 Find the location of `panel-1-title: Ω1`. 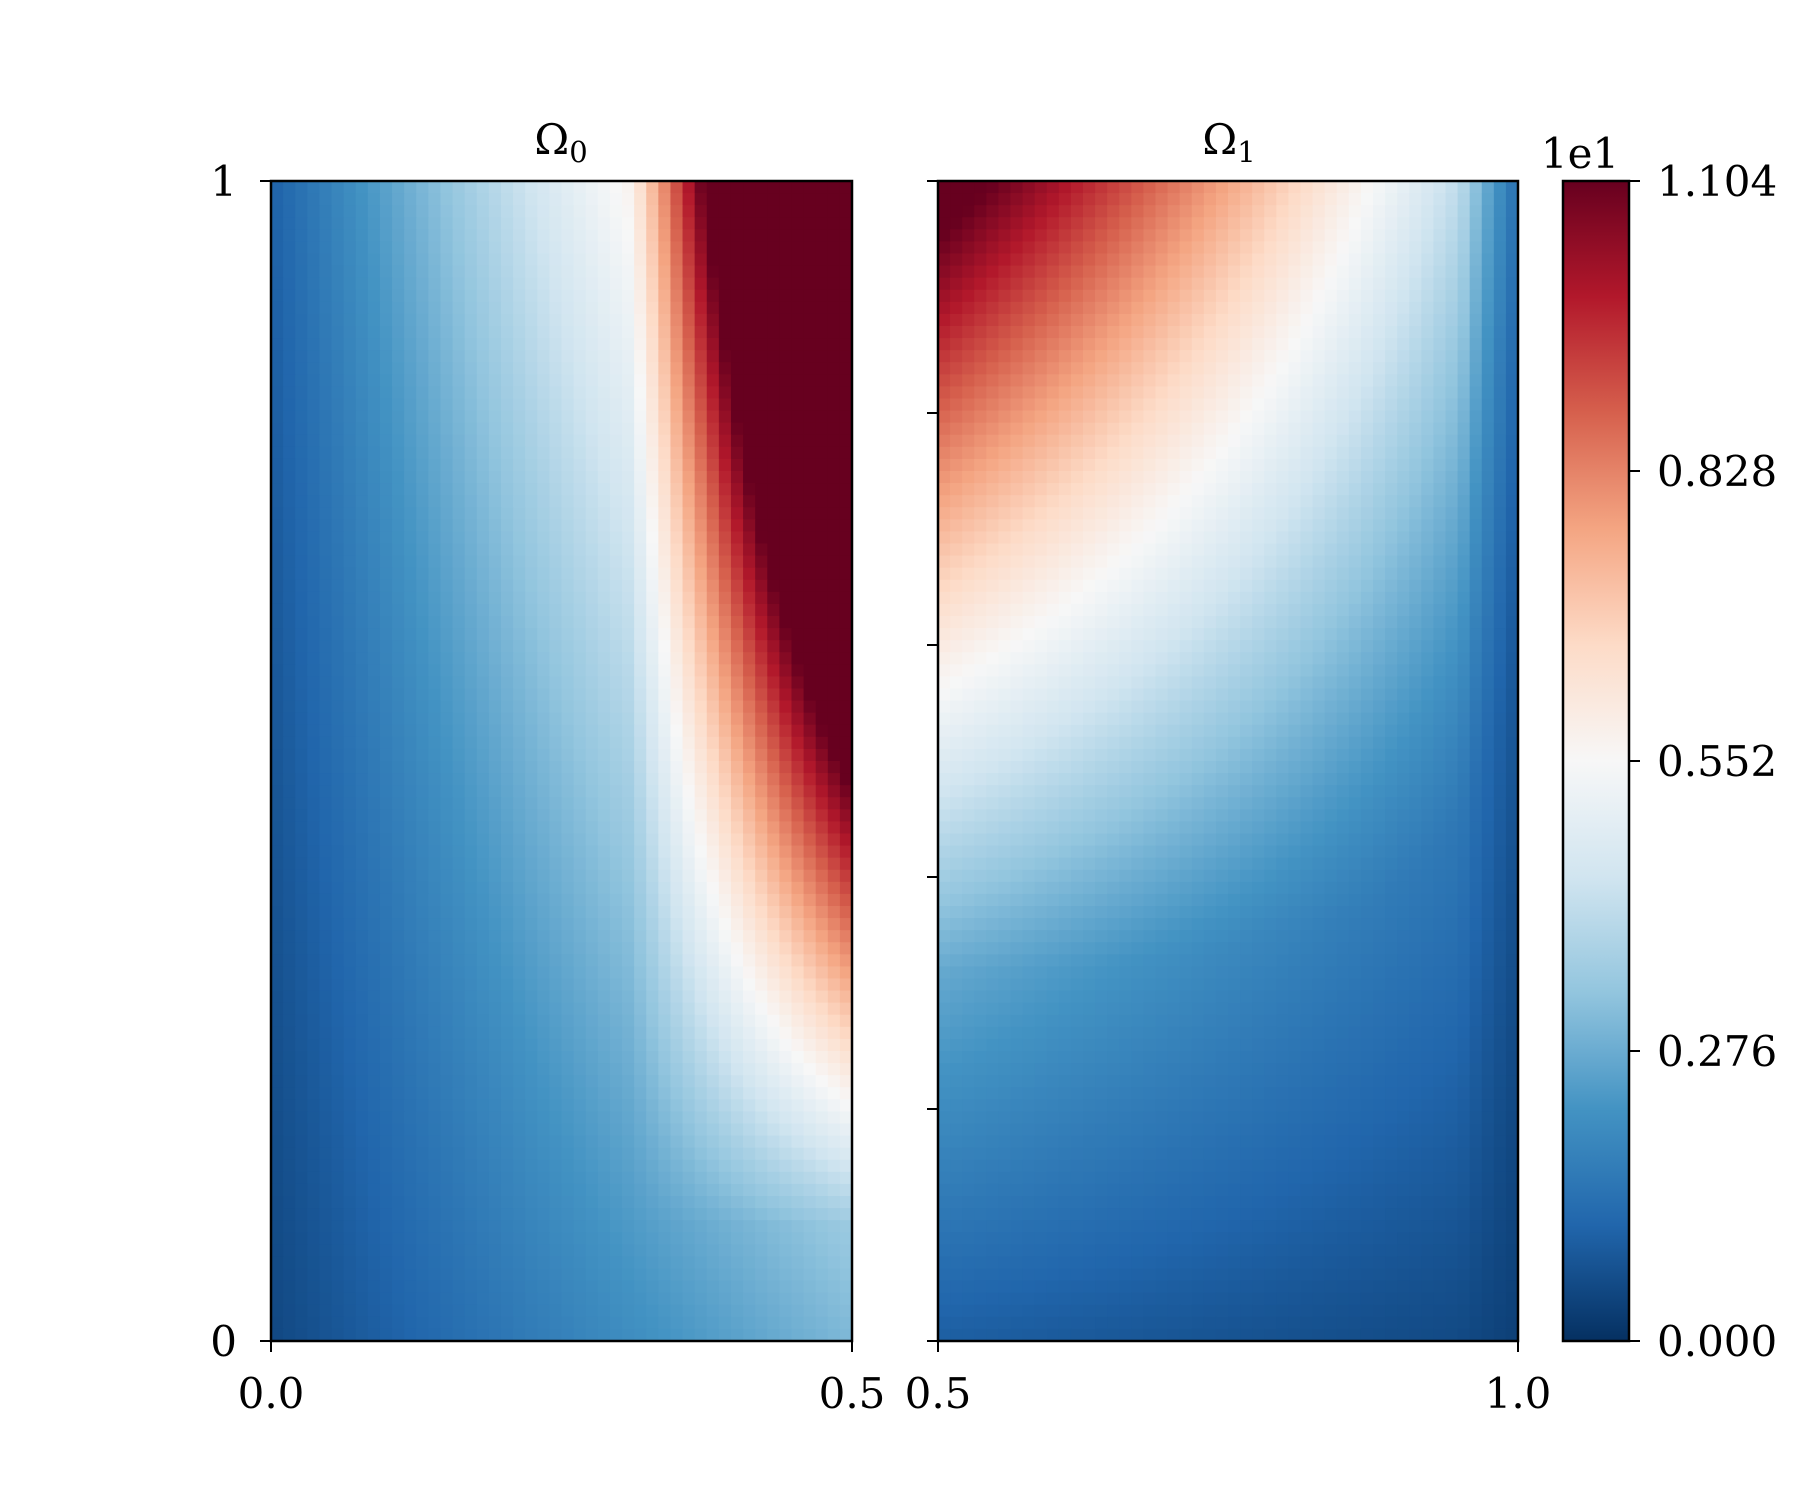

panel-1-title: Ω1 is located at coordinates (1228, 142).